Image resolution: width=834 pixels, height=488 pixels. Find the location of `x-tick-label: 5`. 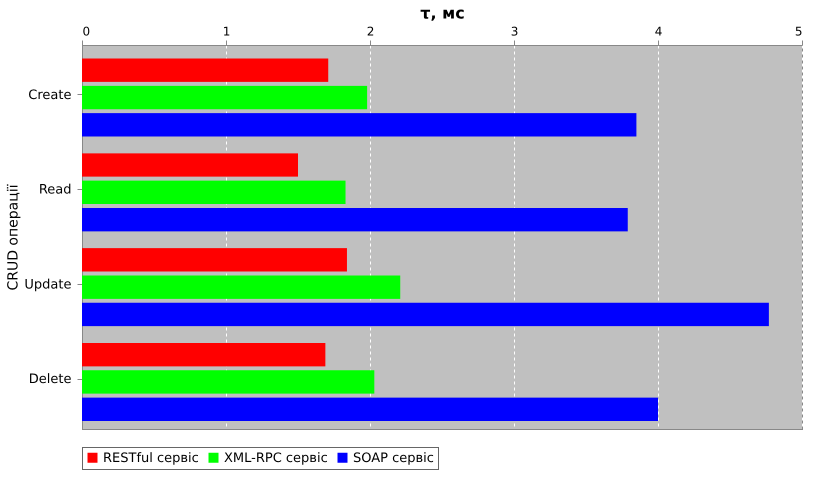

x-tick-label: 5 is located at coordinates (798, 31).